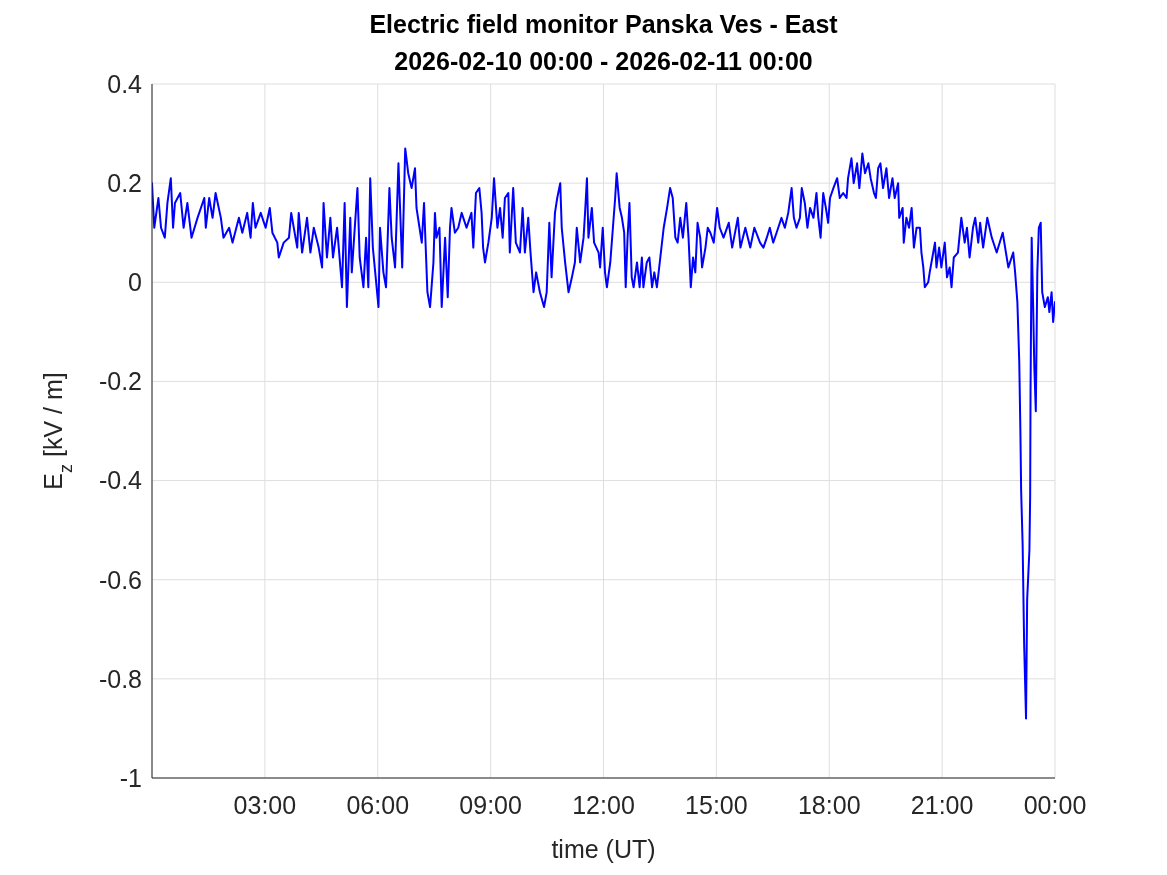 Image resolution: width=1167 pixels, height=875 pixels. I want to click on y-tick-label: -0.8, so click(120, 678).